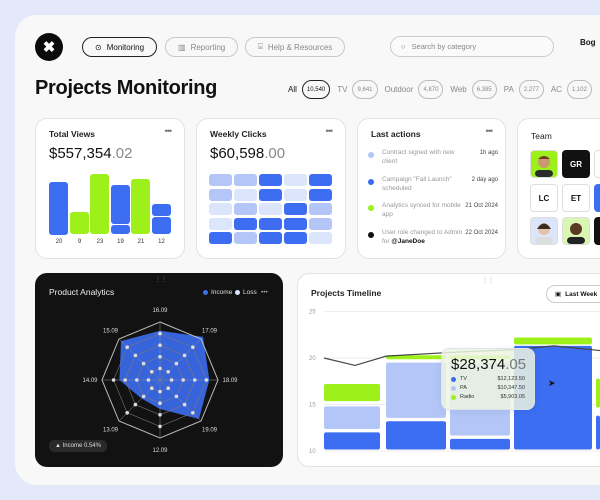 The height and width of the screenshot is (500, 600). Describe the element at coordinates (422, 236) in the screenshot. I see `action-desc: User role changed to Admin for` at that location.